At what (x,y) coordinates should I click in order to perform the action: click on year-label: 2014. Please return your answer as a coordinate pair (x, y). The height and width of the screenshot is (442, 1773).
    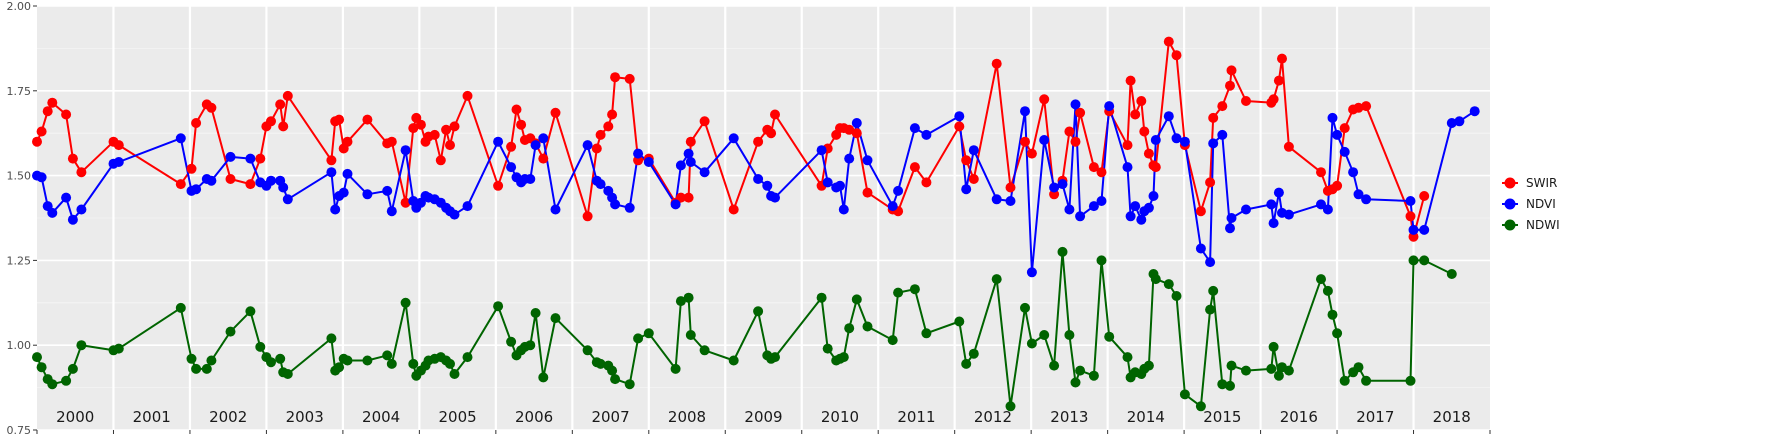
    Looking at the image, I should click on (1146, 417).